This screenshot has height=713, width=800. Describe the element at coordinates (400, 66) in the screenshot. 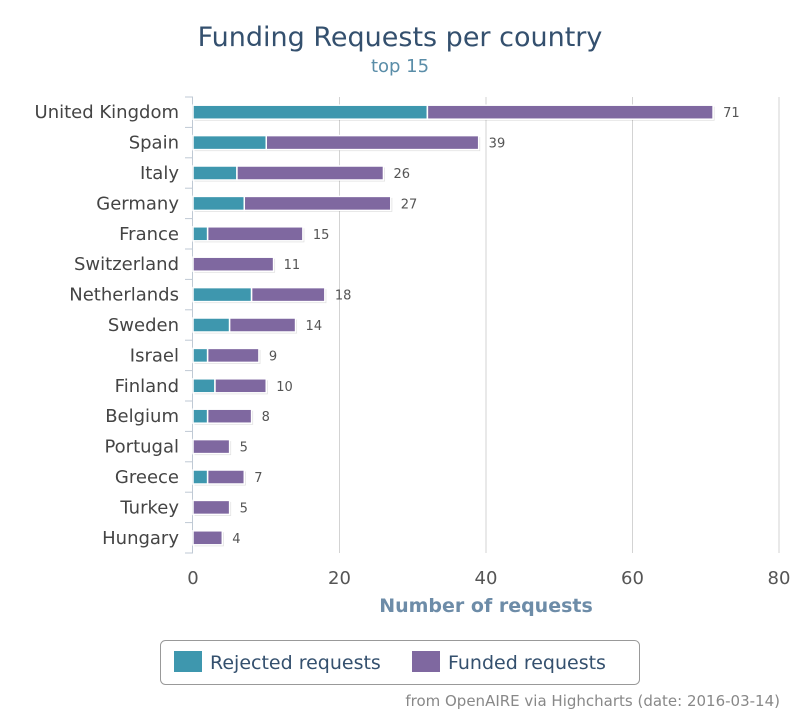

I see `chart-subtitle: top 15` at that location.